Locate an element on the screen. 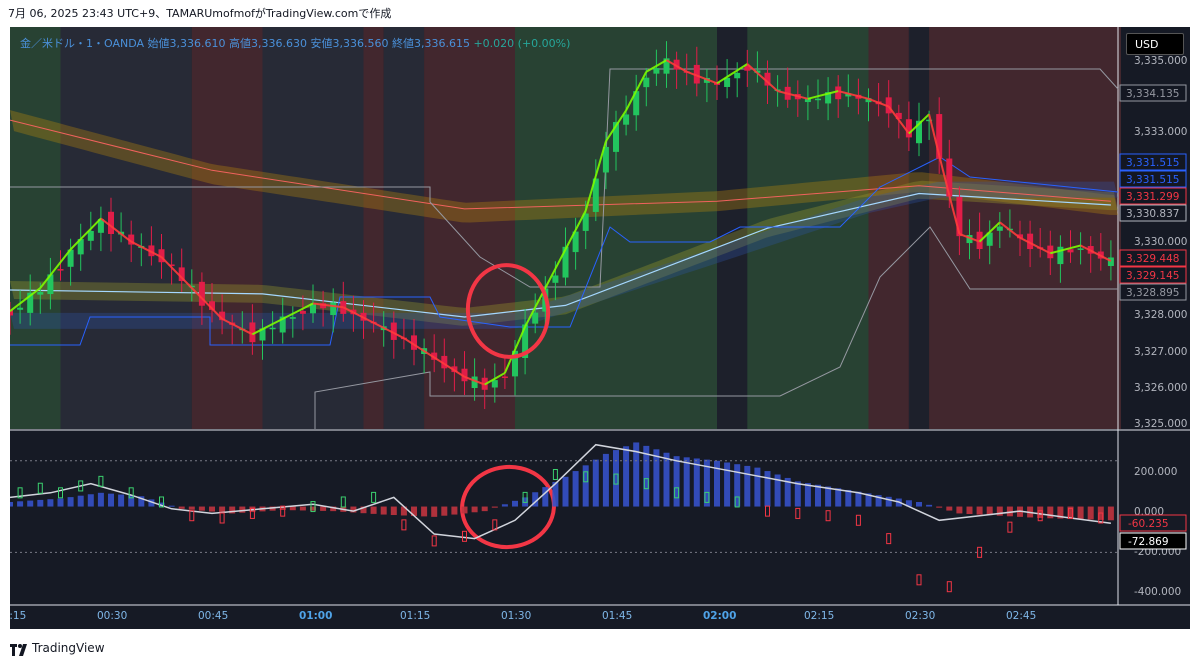 Image resolution: width=1200 pixels, height=664 pixels. currency-button: USD is located at coordinates (1155, 44).